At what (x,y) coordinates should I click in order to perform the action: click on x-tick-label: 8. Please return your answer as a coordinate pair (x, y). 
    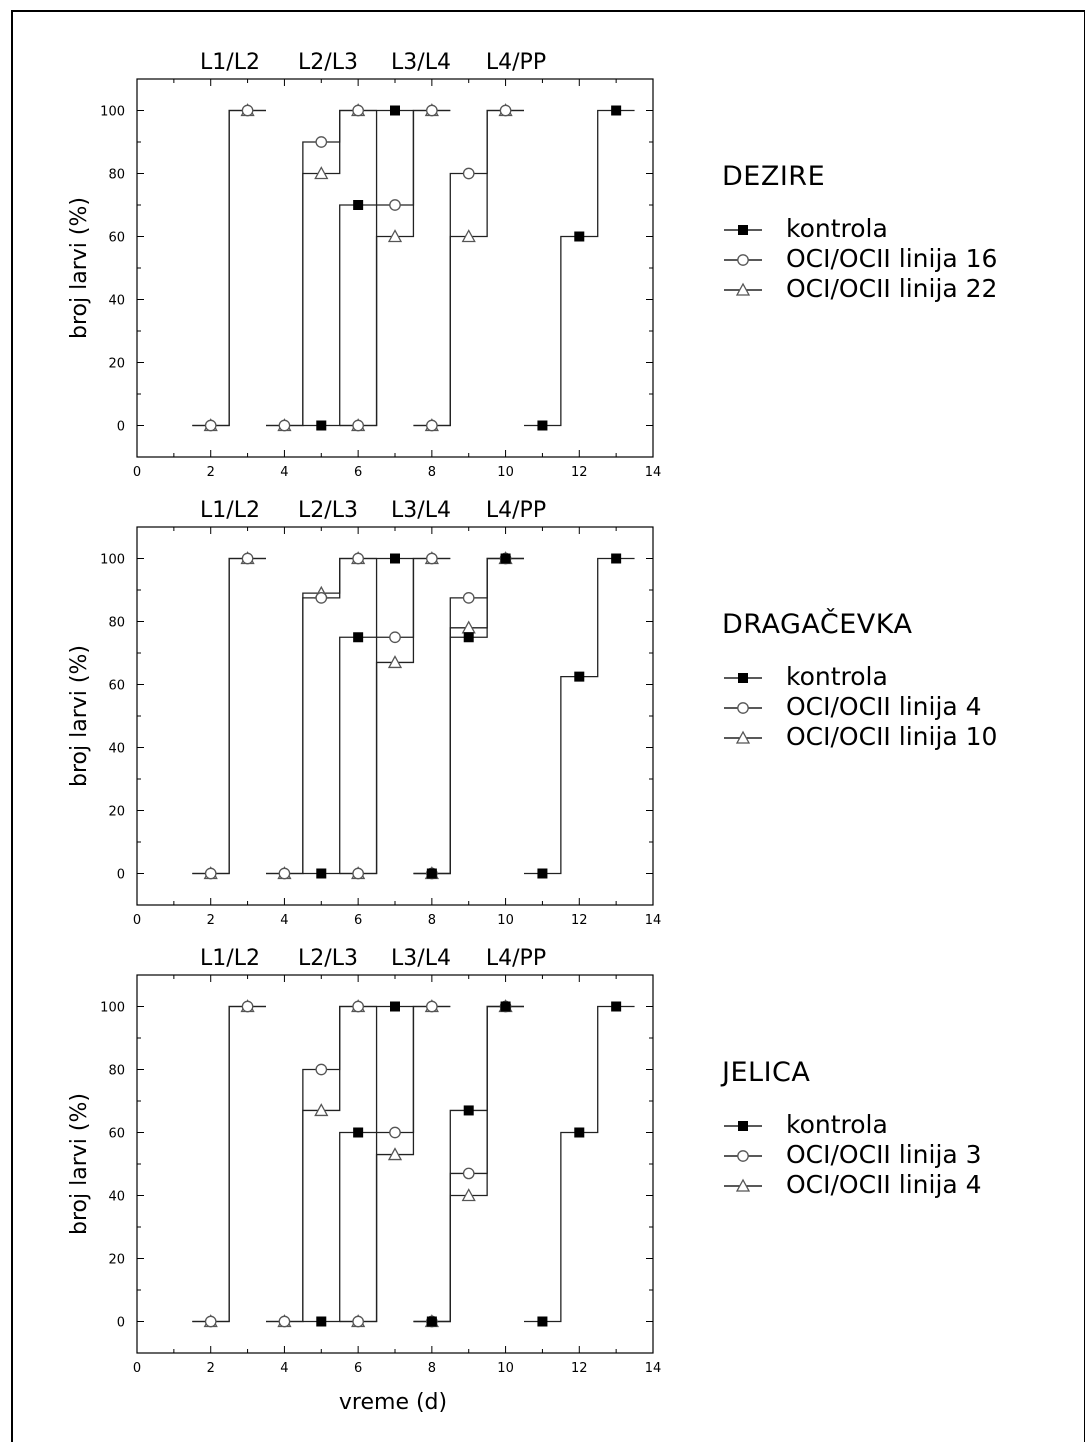
    Looking at the image, I should click on (432, 472).